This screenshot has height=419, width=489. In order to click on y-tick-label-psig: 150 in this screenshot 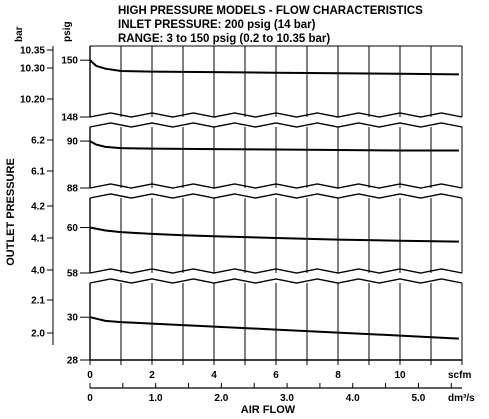, I will do `click(69, 61)`.